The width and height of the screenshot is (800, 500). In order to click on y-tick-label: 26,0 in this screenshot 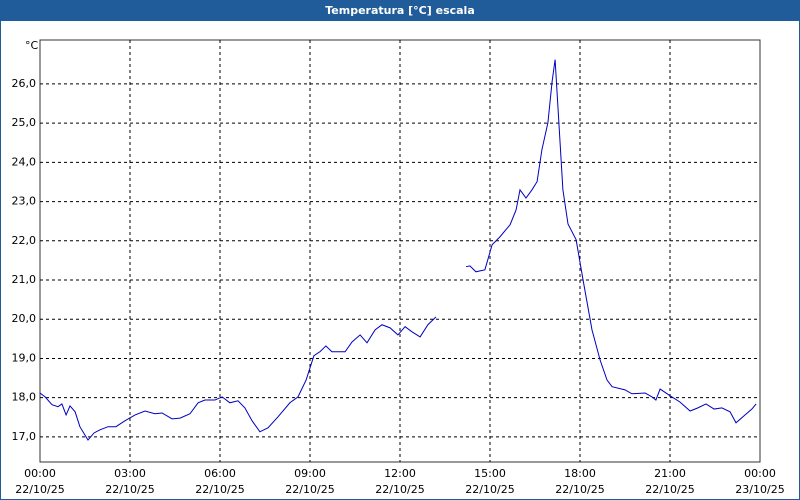, I will do `click(24, 83)`.